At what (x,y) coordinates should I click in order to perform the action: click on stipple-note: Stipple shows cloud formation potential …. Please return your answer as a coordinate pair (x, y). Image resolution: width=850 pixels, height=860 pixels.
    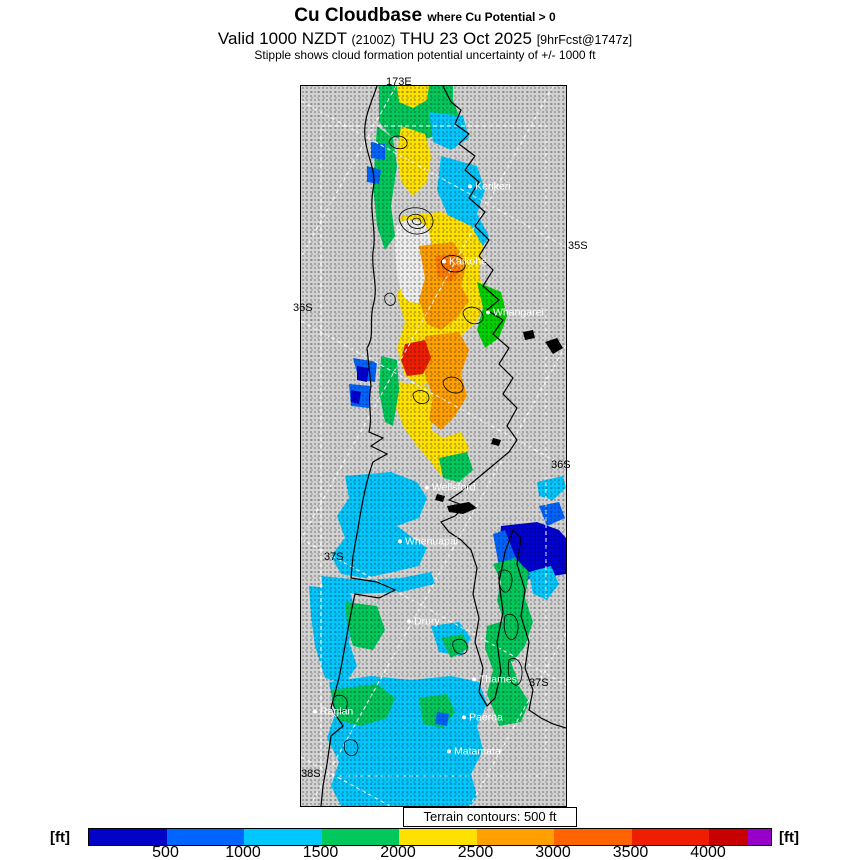
    Looking at the image, I should click on (425, 55).